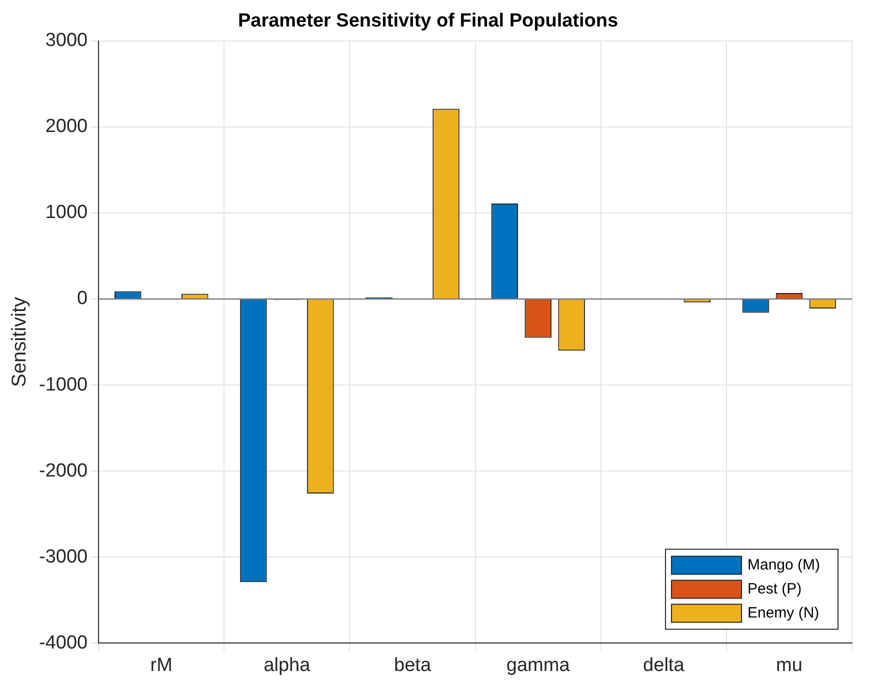  I want to click on y-tick-label: -1000, so click(63, 385).